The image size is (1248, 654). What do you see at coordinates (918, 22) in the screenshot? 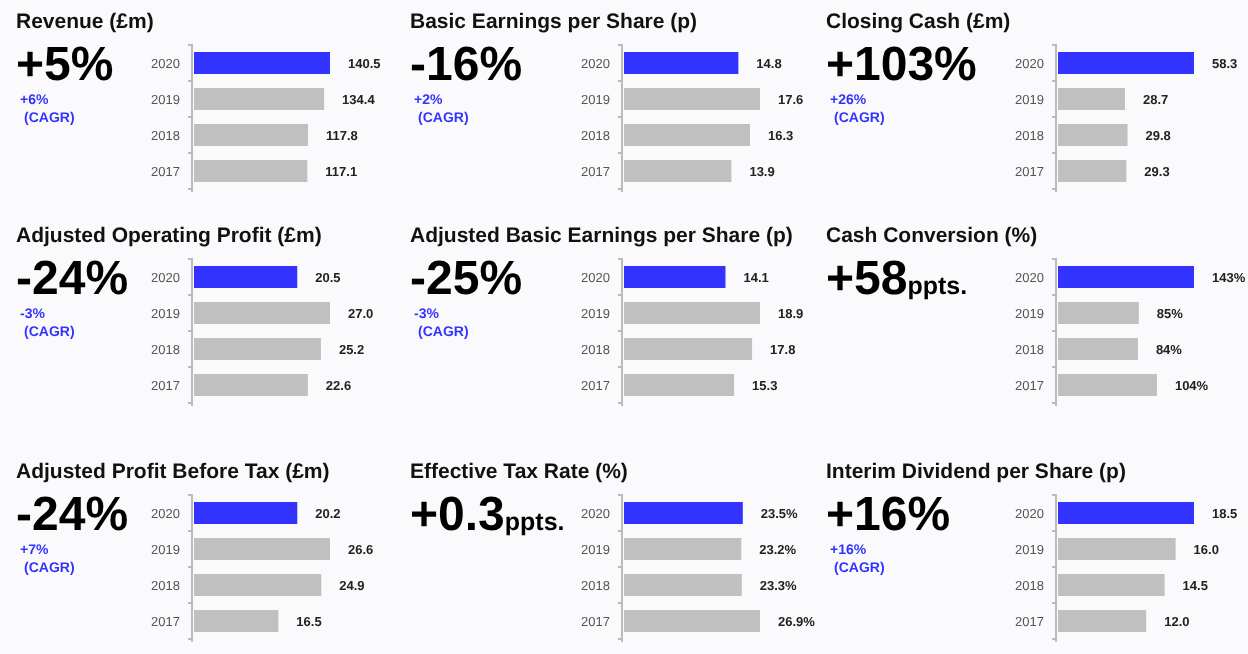
I see `chart-title: Closing Cash (£m)` at bounding box center [918, 22].